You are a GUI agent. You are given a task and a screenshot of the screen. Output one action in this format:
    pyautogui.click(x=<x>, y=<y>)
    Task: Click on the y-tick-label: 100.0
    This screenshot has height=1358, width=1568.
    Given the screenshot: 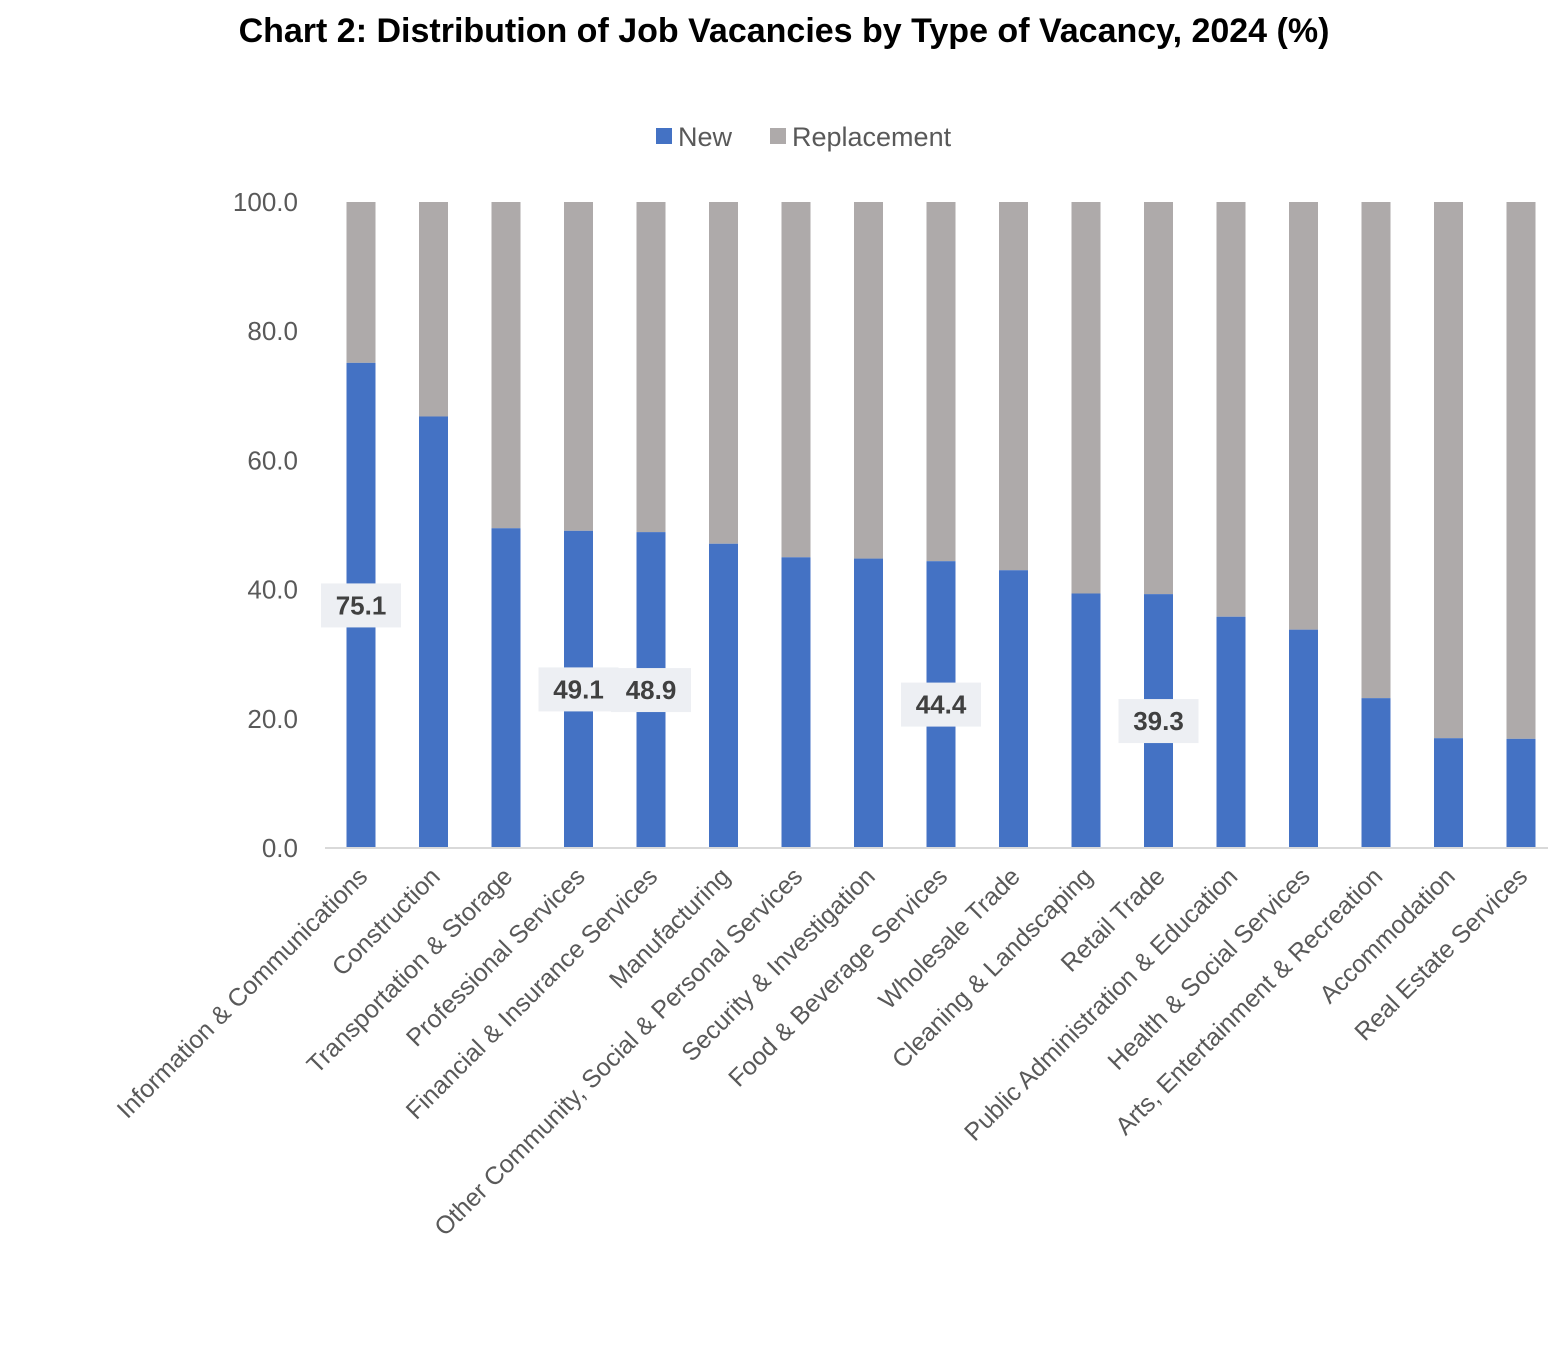 What is the action you would take?
    pyautogui.click(x=265, y=202)
    